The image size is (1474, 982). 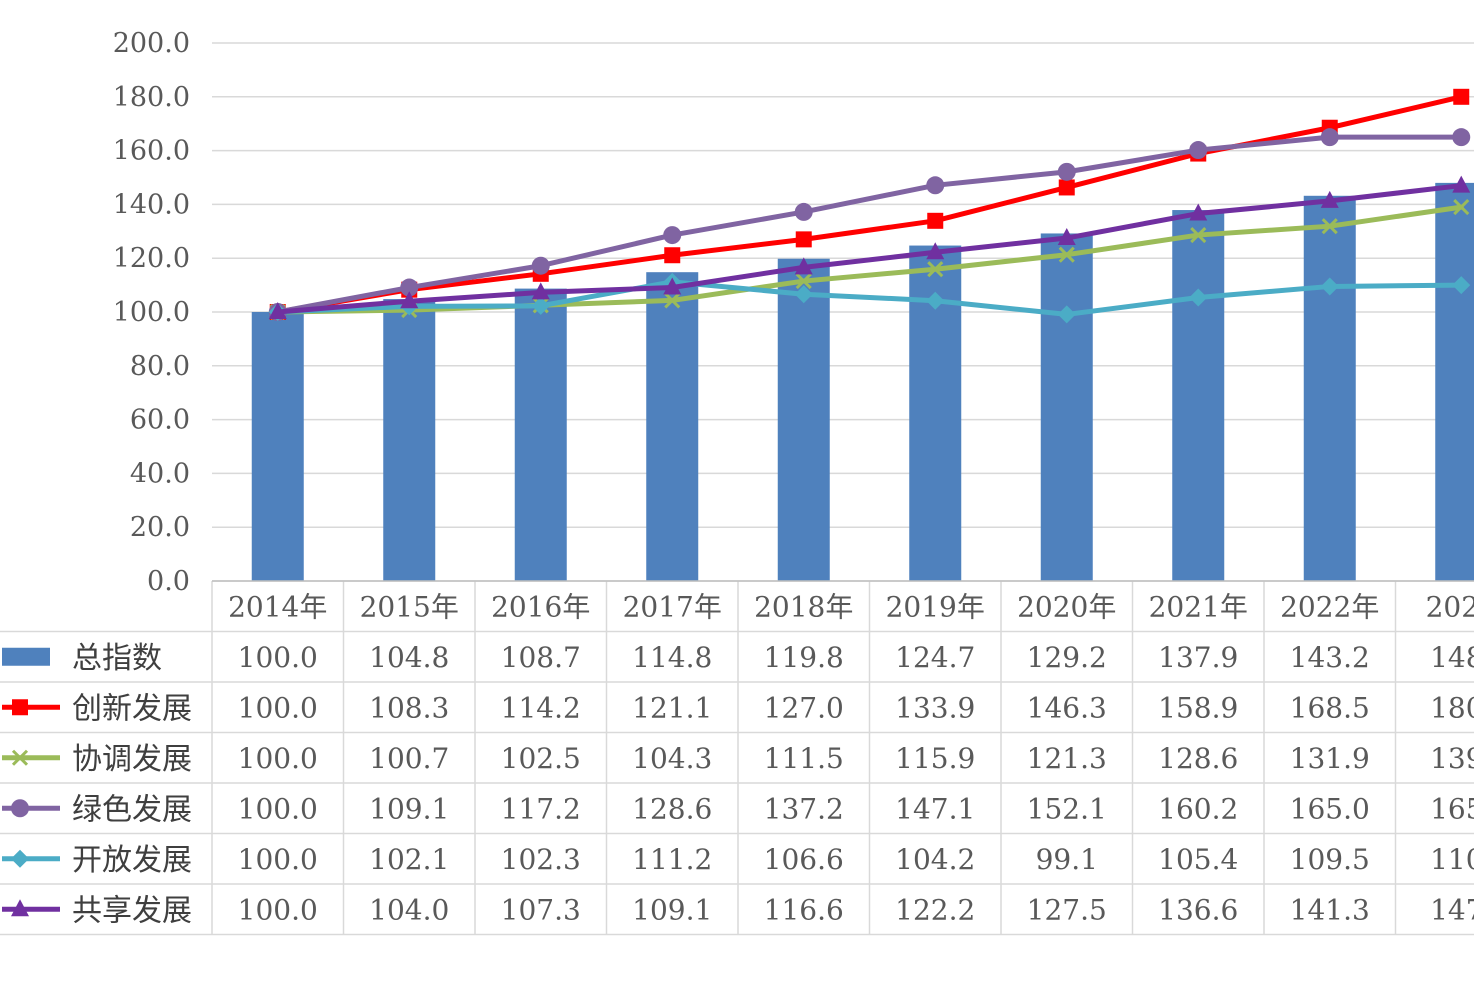 I want to click on table-cell-value: 106.6, so click(x=804, y=859).